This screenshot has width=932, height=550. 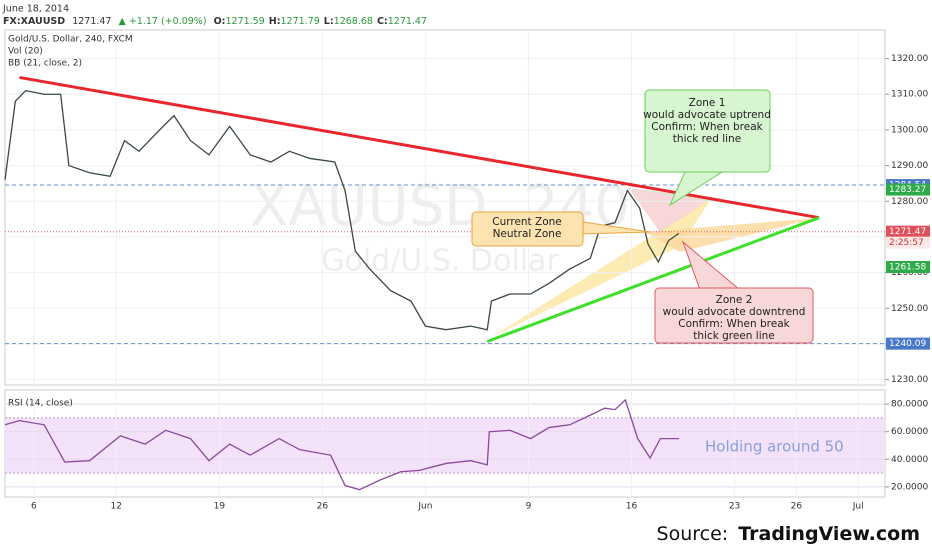 I want to click on ohlc-label: H:, so click(x=275, y=21).